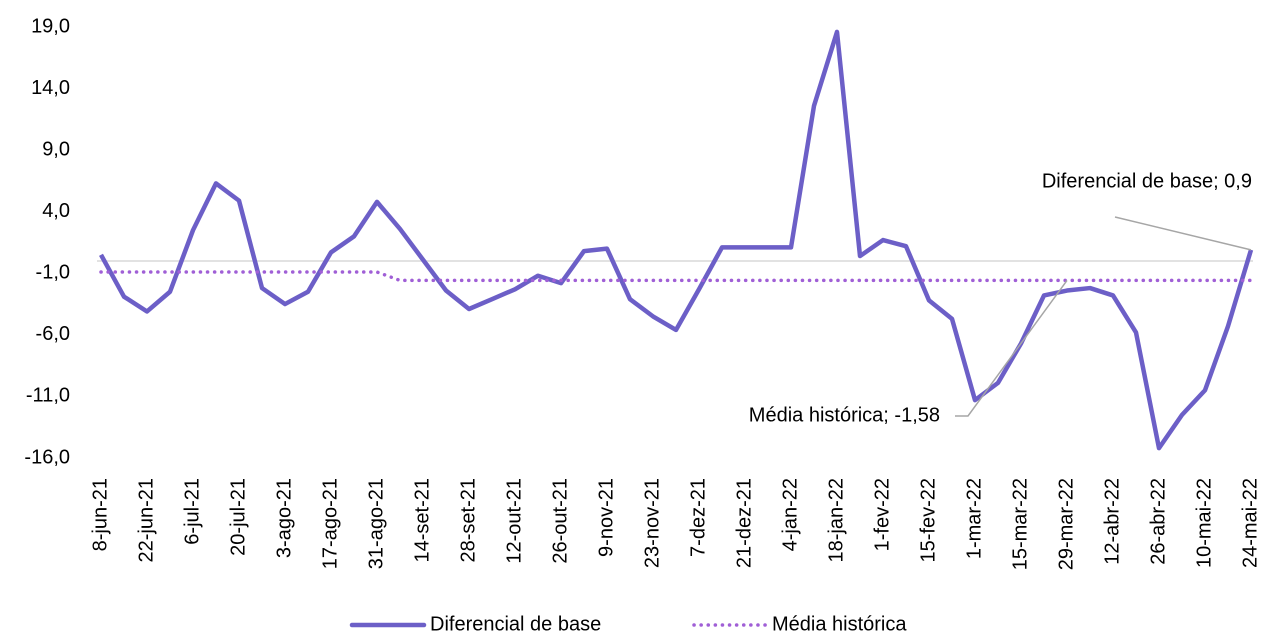 The height and width of the screenshot is (635, 1266). I want to click on x-tick-label: 22-jun-21, so click(146, 520).